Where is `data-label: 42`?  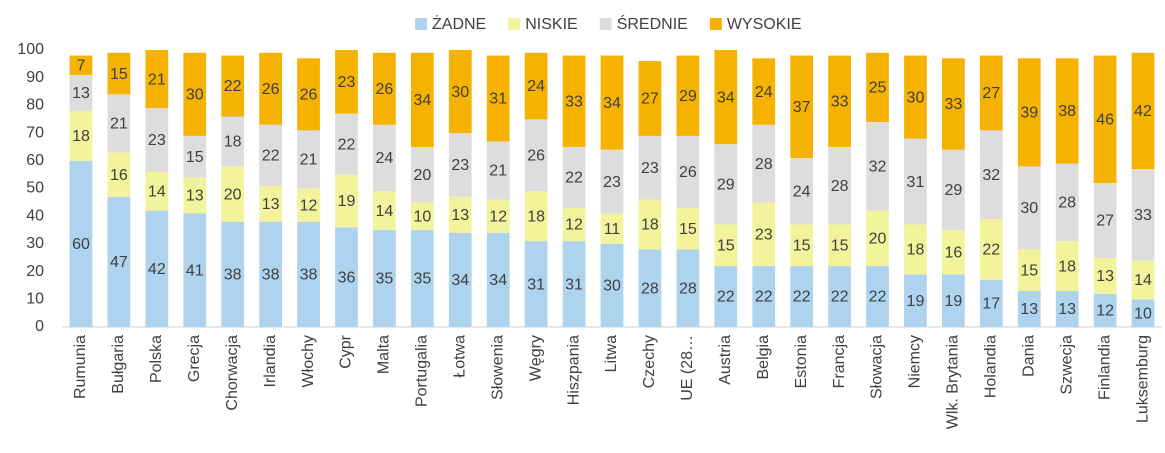
data-label: 42 is located at coordinates (1143, 111).